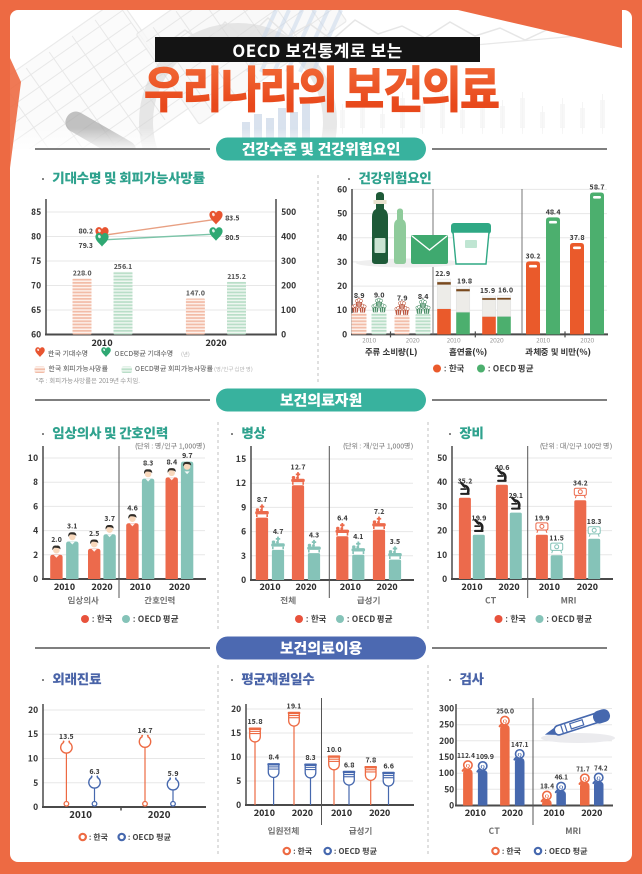 The width and height of the screenshot is (642, 874). What do you see at coordinates (342, 214) in the screenshot?
I see `svg-text: 50` at bounding box center [342, 214].